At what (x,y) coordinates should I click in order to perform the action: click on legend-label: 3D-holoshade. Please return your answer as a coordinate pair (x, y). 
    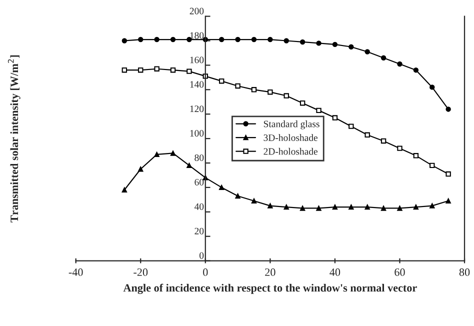
    Looking at the image, I should click on (291, 138).